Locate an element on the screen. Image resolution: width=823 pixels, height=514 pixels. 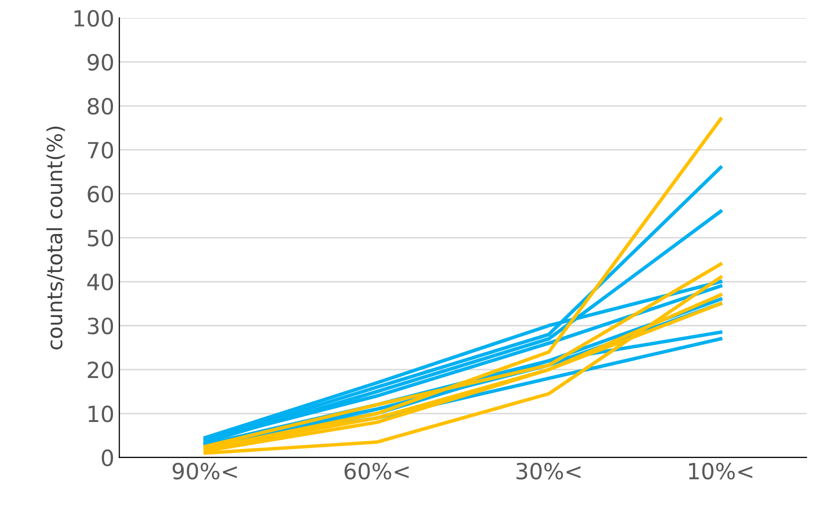
y-axis-title: counts/total count(%) is located at coordinates (55, 238).